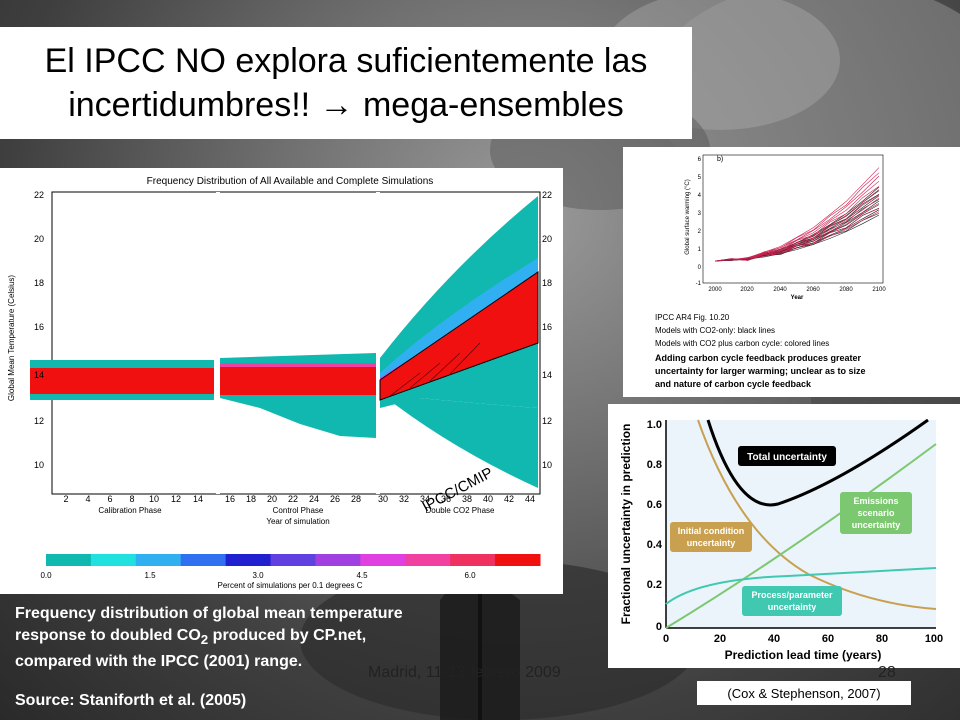 The image size is (960, 720). I want to click on x-tick: 10, so click(154, 499).